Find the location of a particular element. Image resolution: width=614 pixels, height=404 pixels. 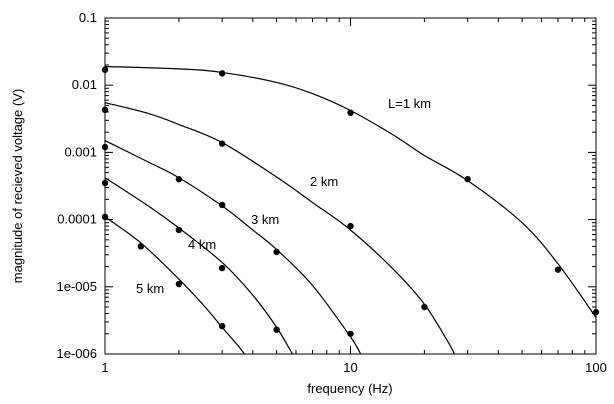

y-tick-label: 0.0001 is located at coordinates (77, 219).